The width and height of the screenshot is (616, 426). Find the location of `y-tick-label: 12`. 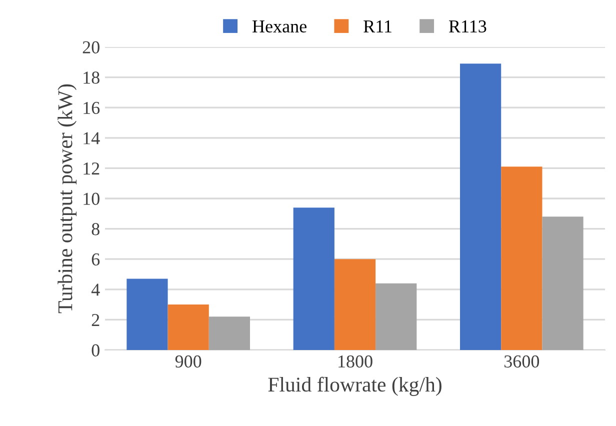

y-tick-label: 12 is located at coordinates (92, 168).